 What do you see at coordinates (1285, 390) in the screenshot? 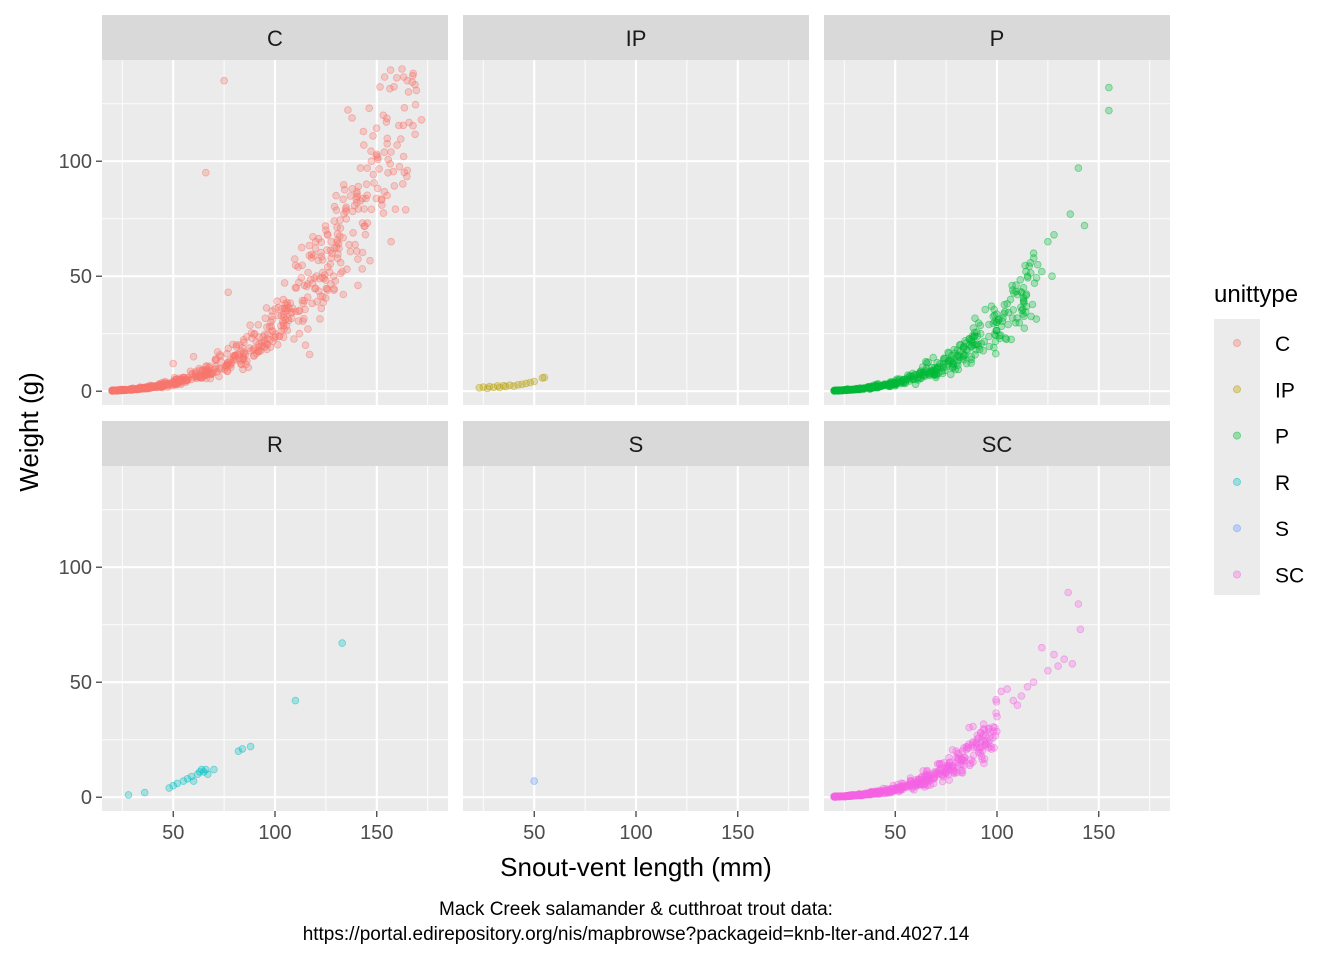
I see `legend-label: IP` at bounding box center [1285, 390].